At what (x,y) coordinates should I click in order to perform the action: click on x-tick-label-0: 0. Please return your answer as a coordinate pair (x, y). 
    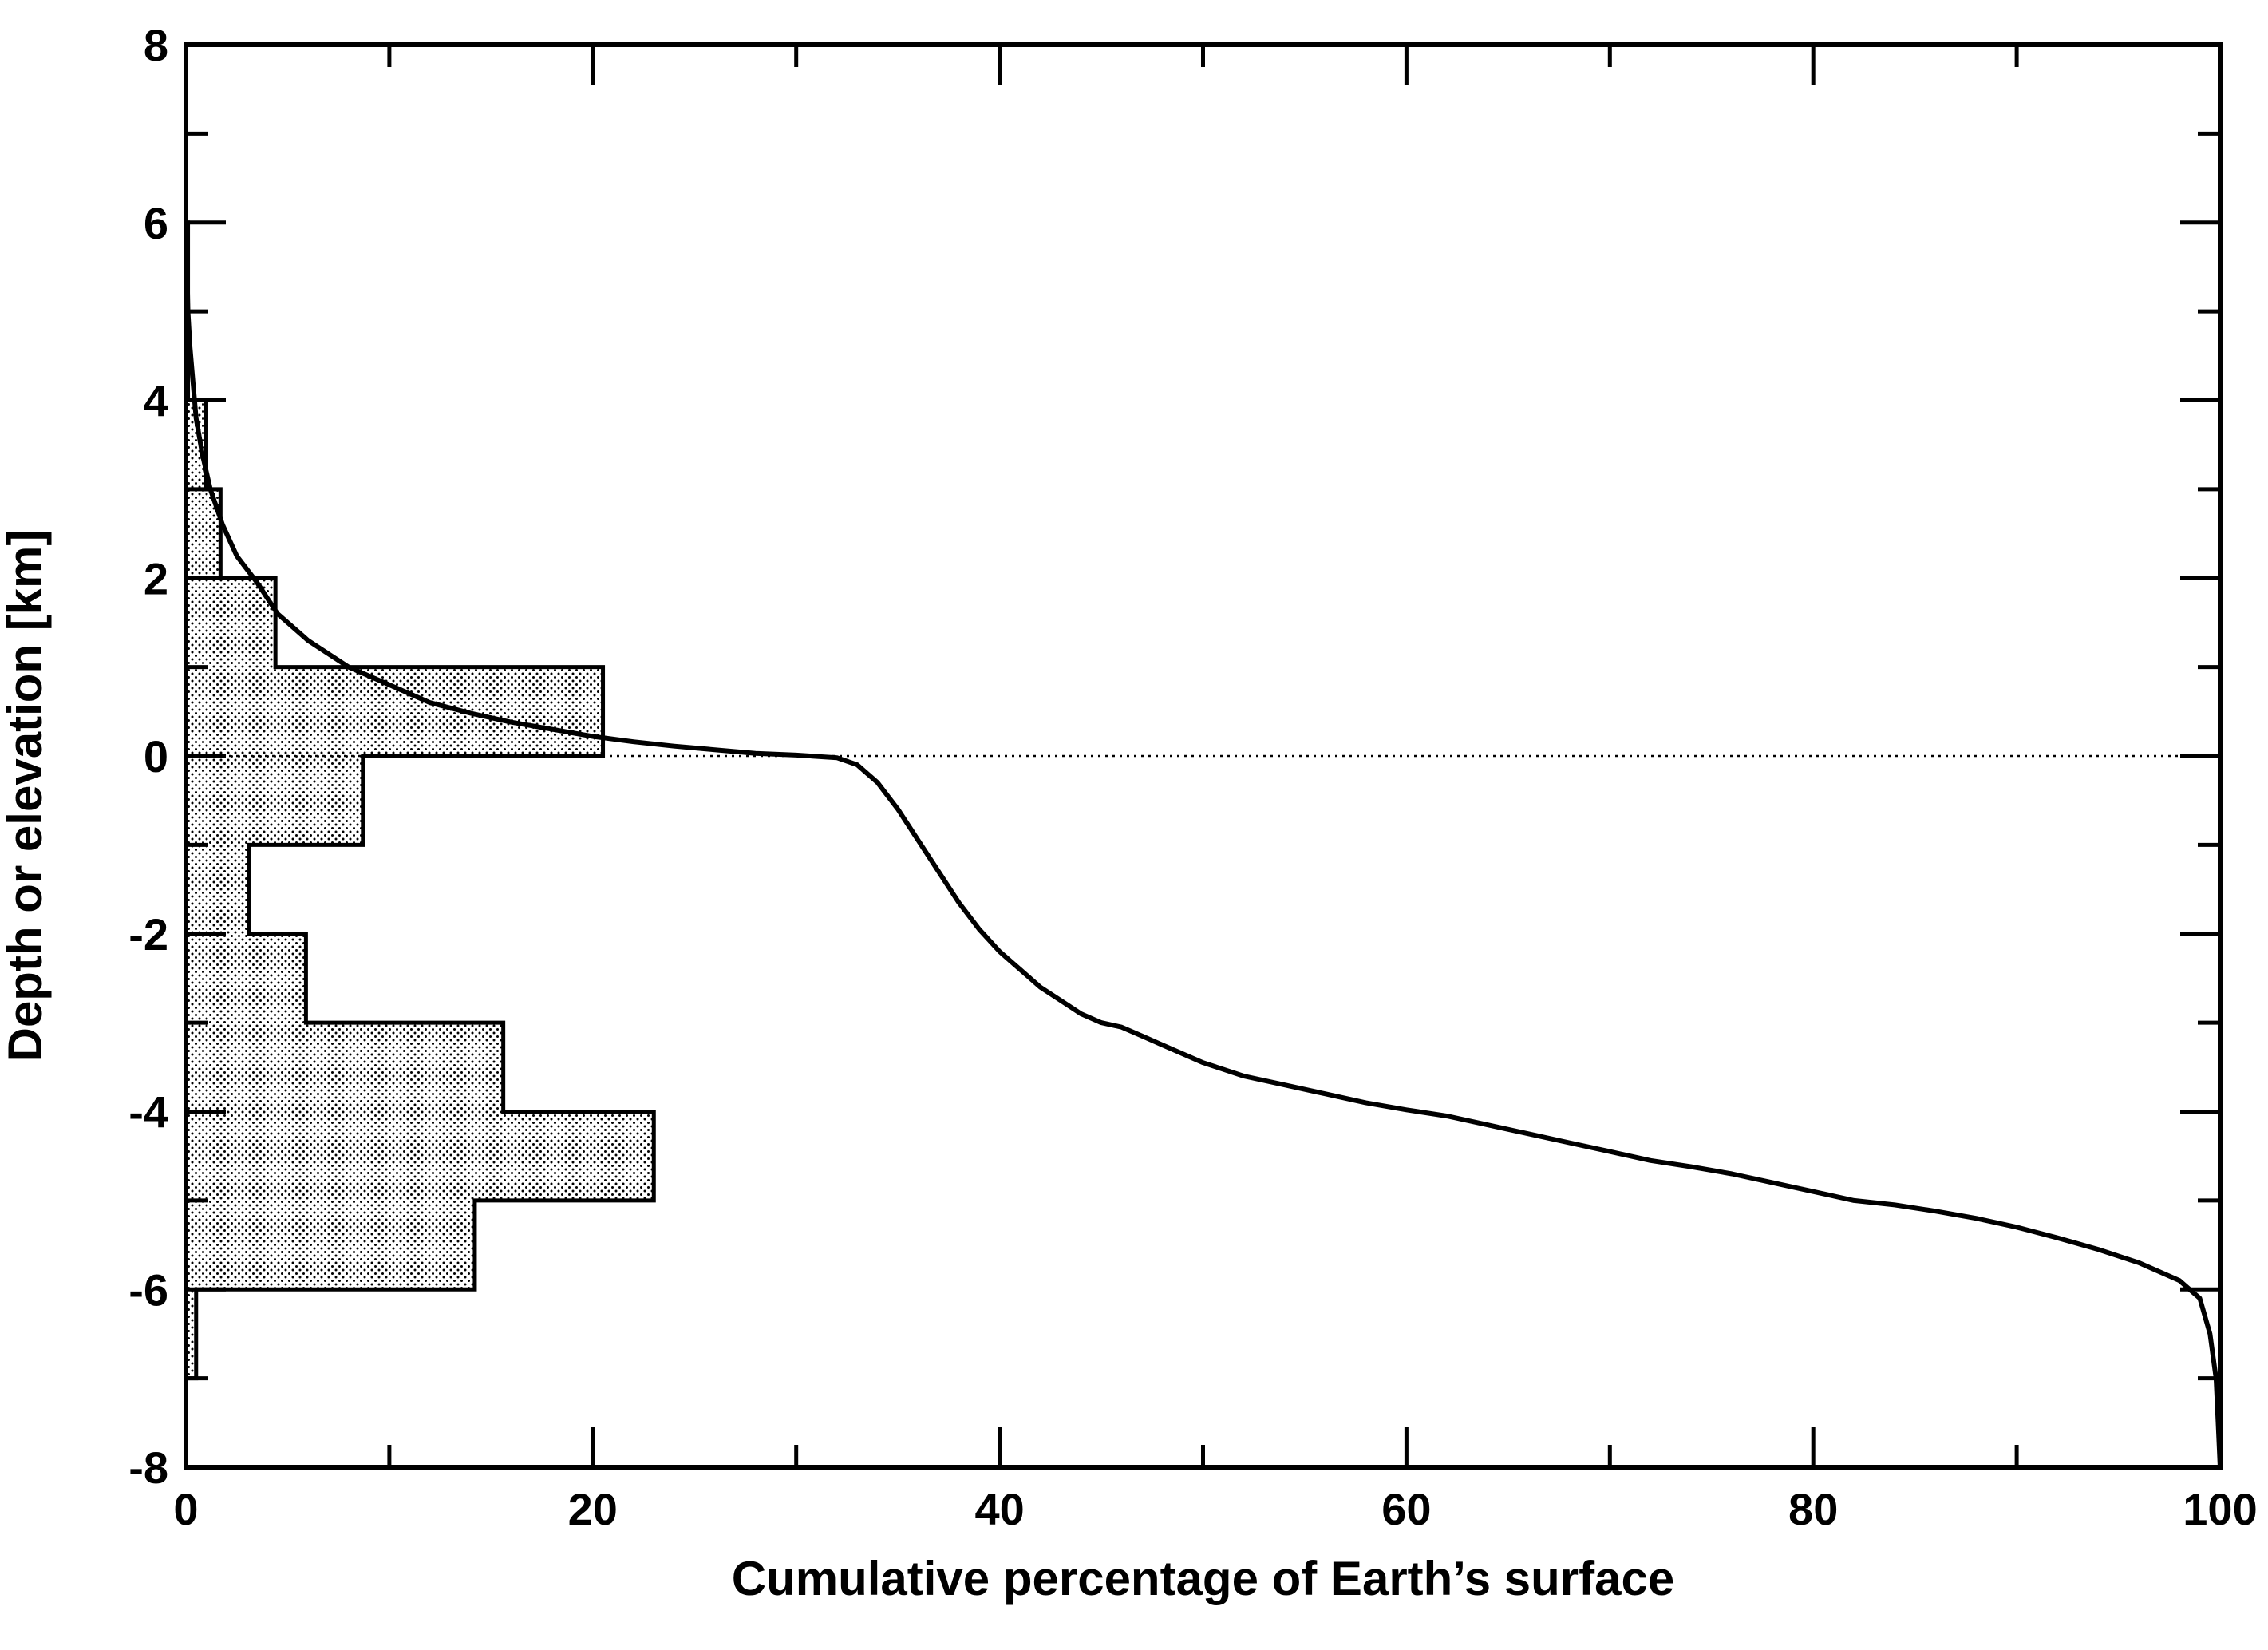
    Looking at the image, I should click on (186, 1509).